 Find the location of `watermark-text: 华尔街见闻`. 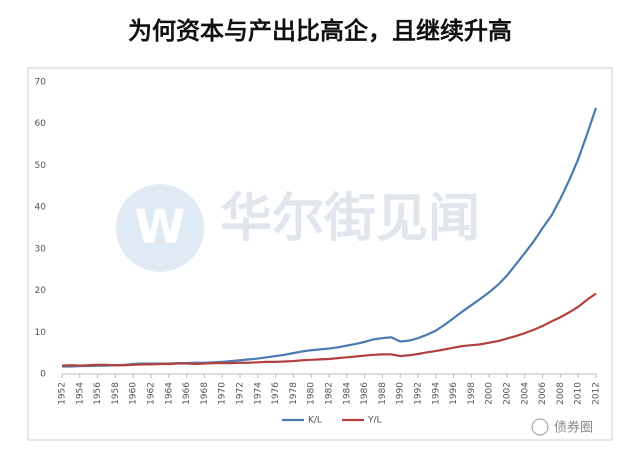

watermark-text: 华尔街见闻 is located at coordinates (350, 219).